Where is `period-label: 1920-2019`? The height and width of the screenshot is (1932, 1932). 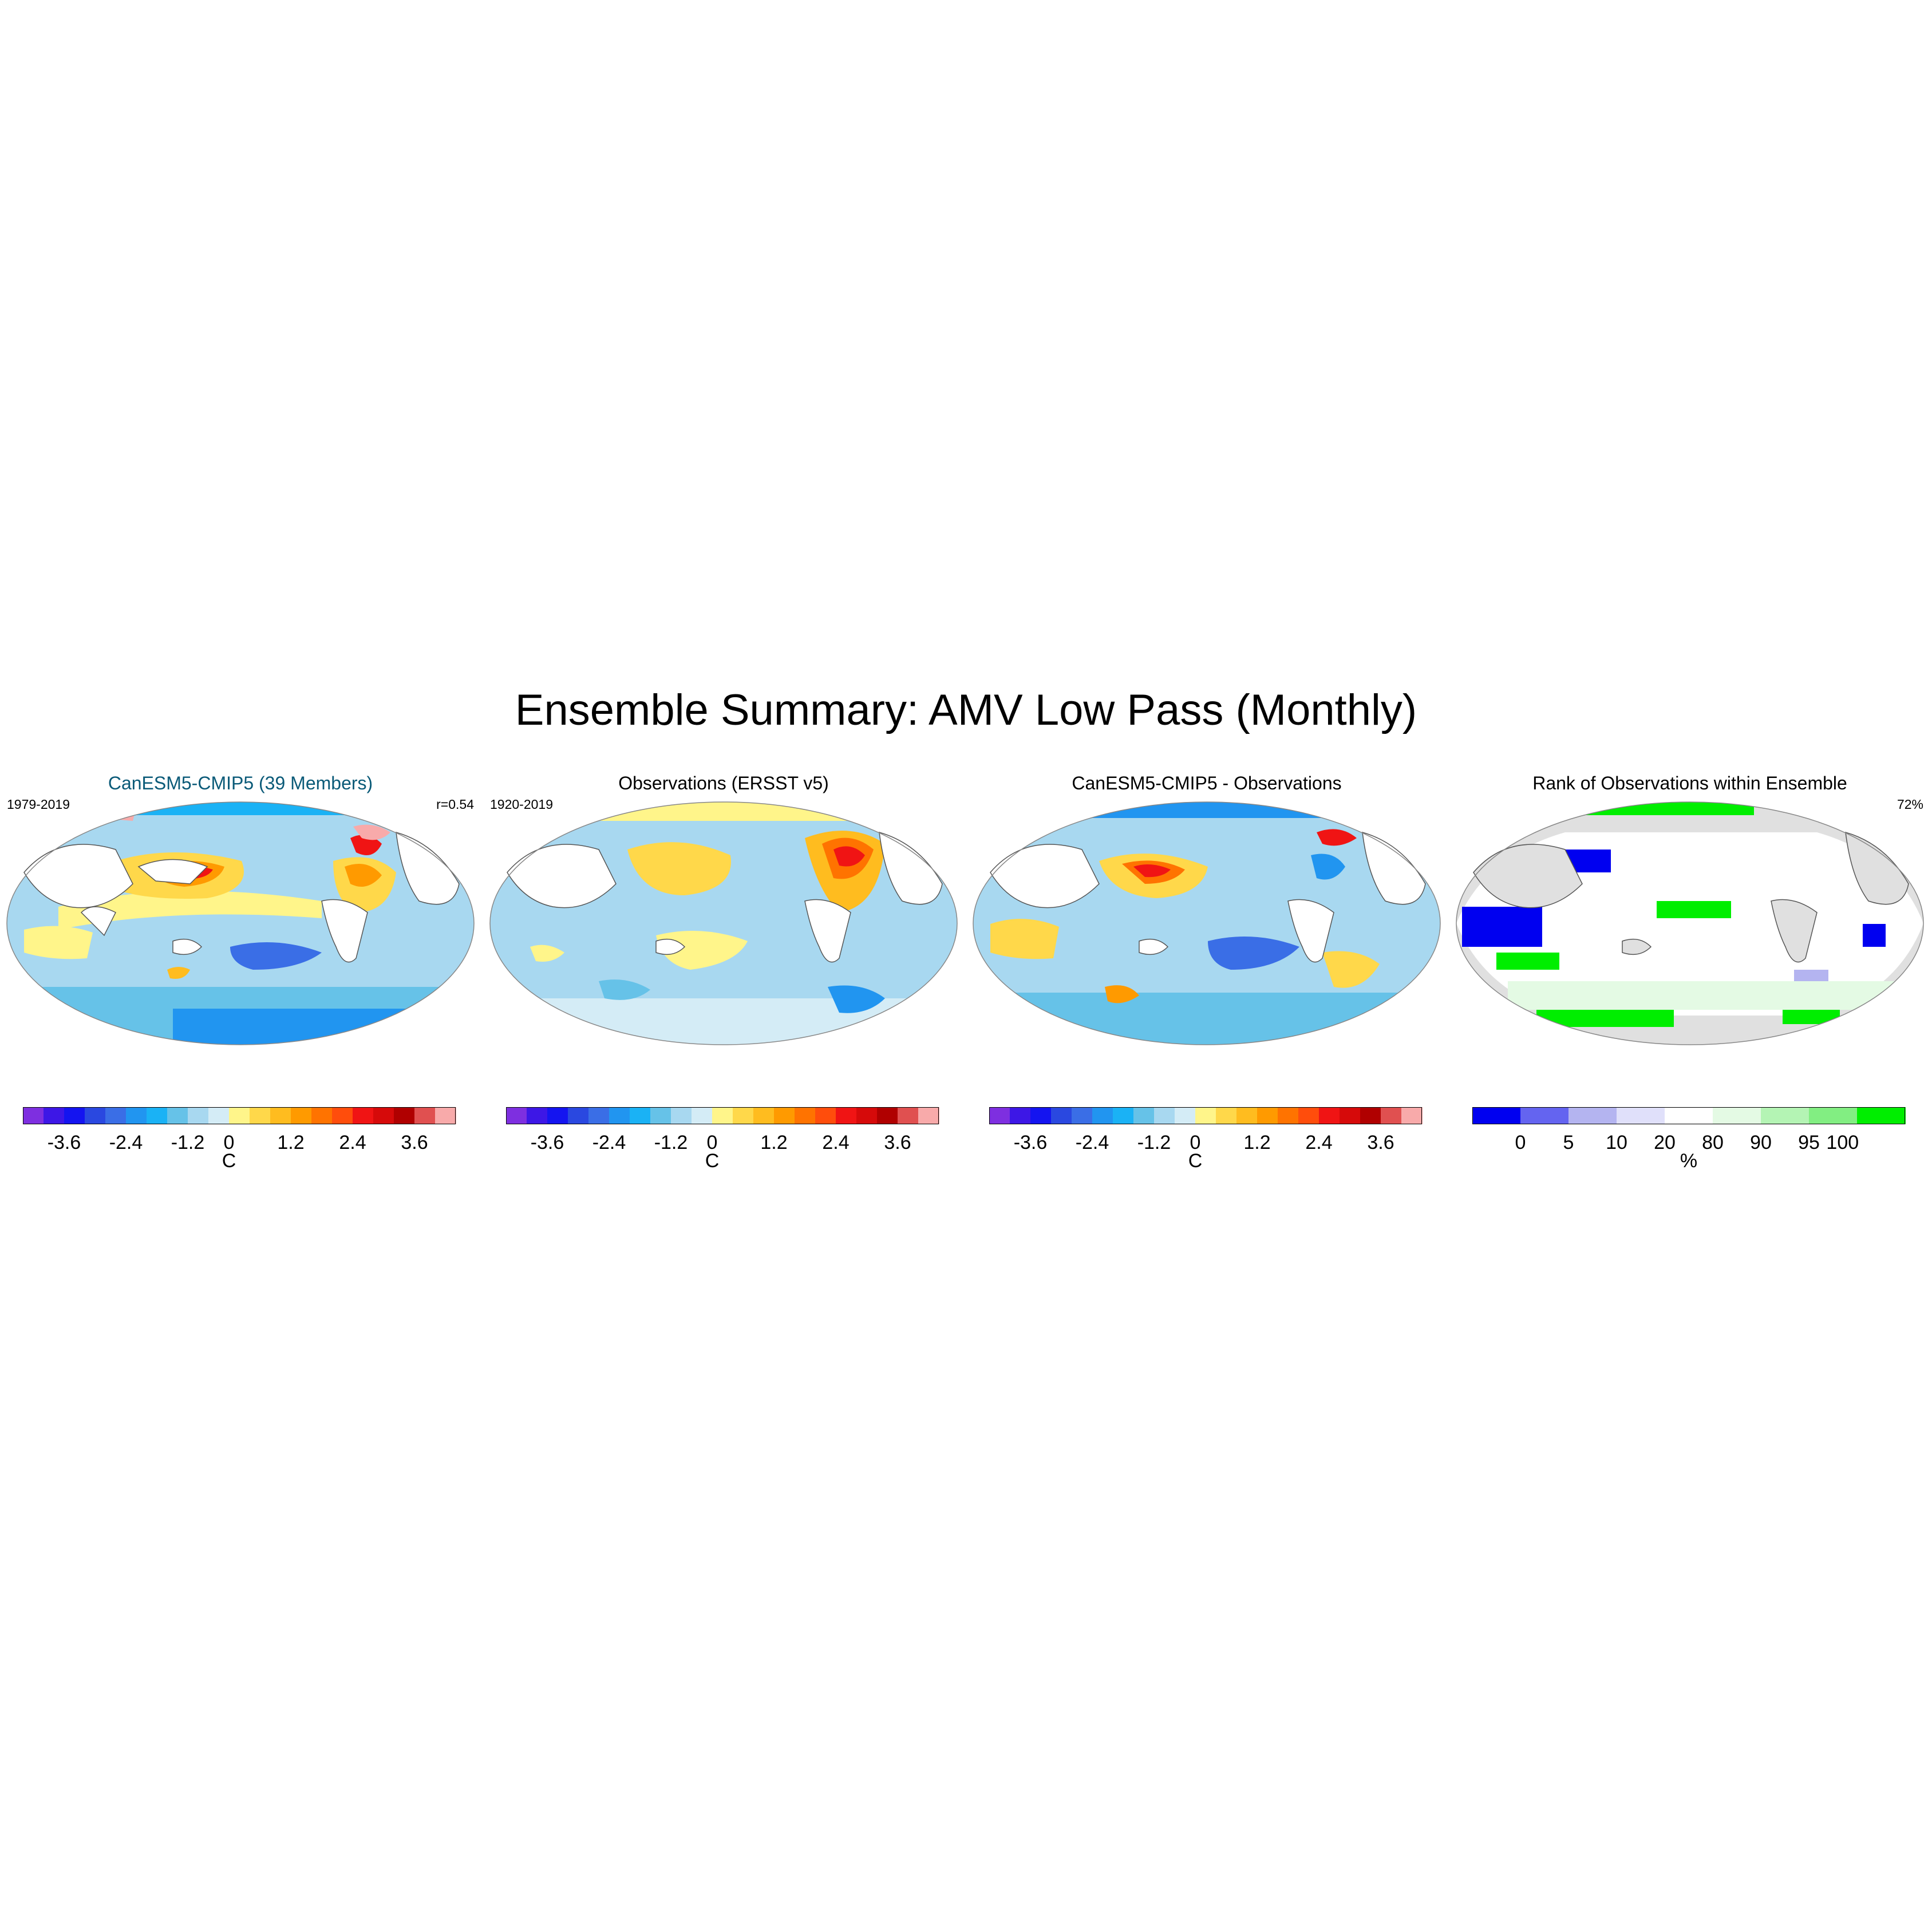
period-label: 1920-2019 is located at coordinates (521, 804).